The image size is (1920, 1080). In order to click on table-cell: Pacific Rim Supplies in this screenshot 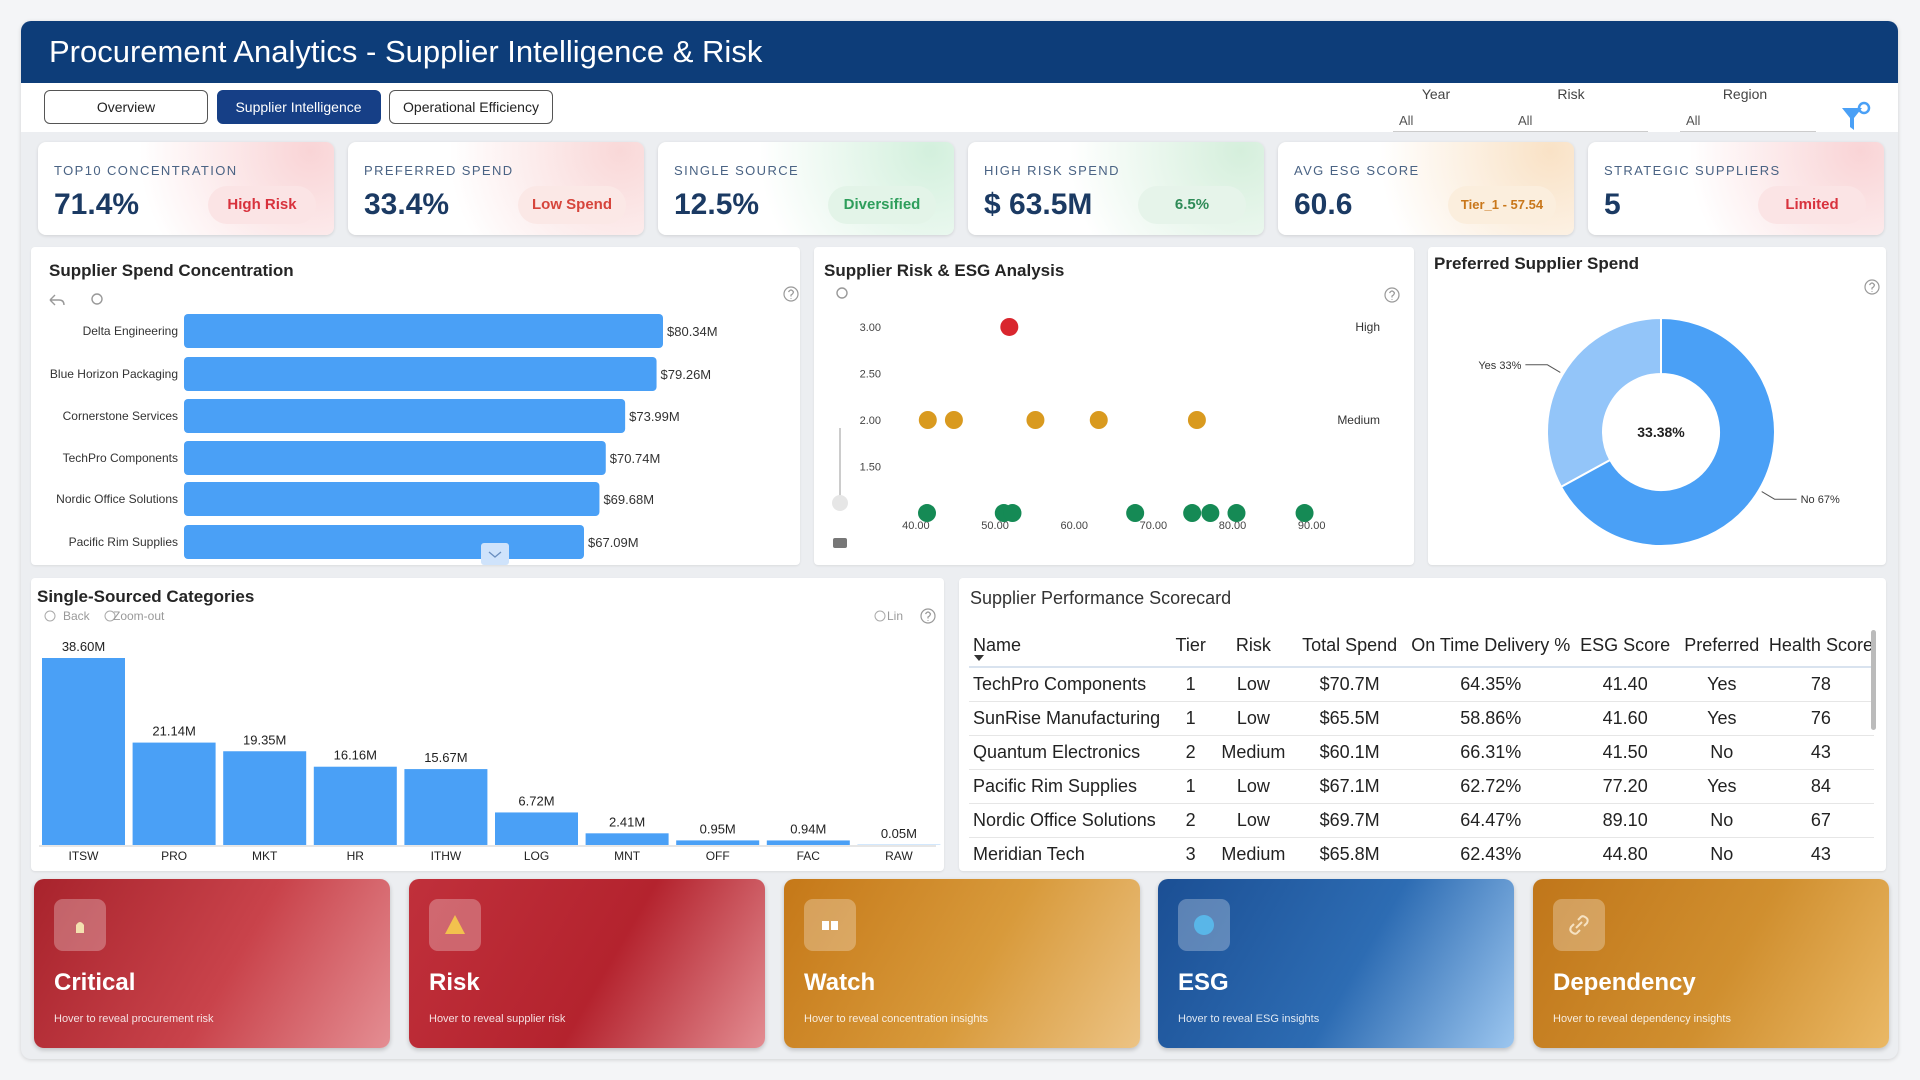, I will do `click(1068, 786)`.